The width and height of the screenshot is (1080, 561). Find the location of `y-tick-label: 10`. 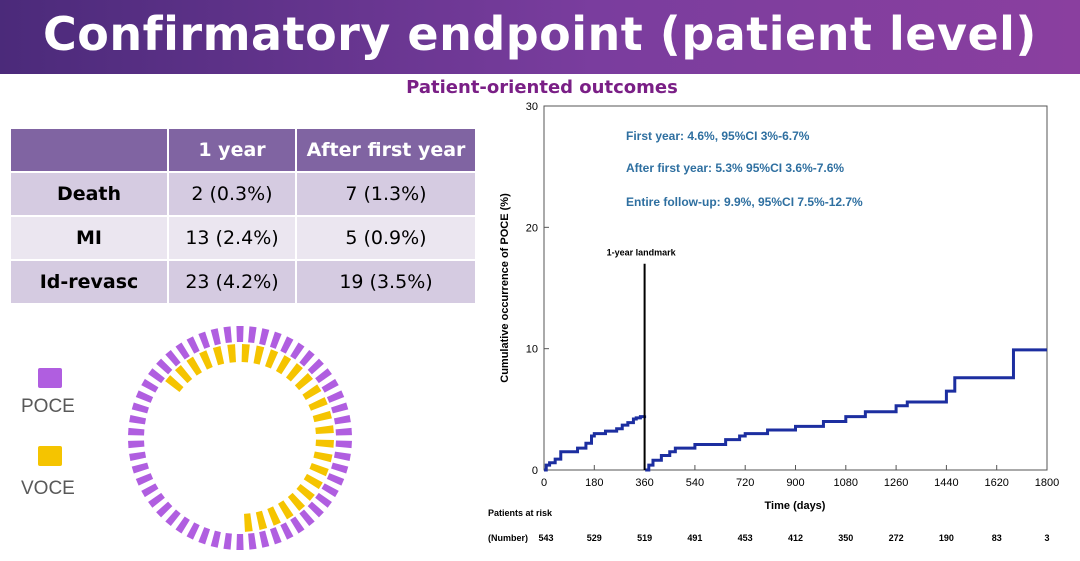

y-tick-label: 10 is located at coordinates (532, 350).